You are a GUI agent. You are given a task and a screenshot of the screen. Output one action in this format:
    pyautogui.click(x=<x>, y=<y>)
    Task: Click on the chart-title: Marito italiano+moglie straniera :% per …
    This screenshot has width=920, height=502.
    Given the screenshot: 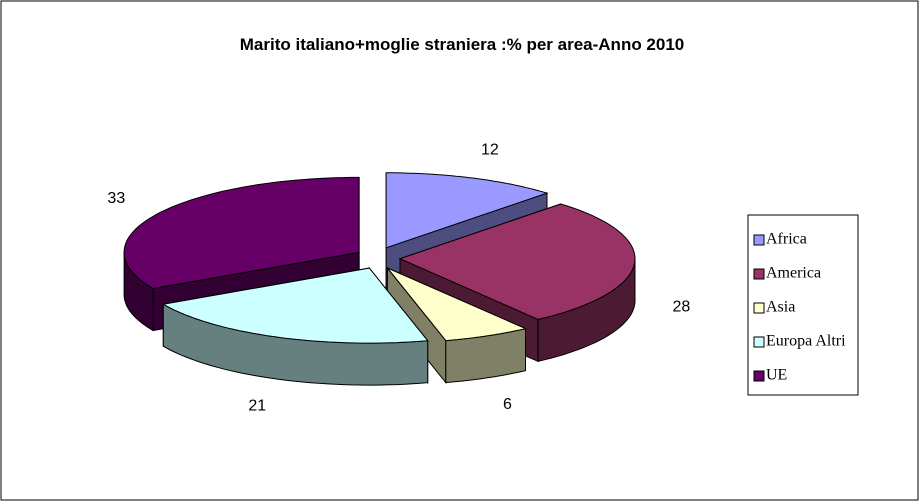 What is the action you would take?
    pyautogui.click(x=462, y=44)
    